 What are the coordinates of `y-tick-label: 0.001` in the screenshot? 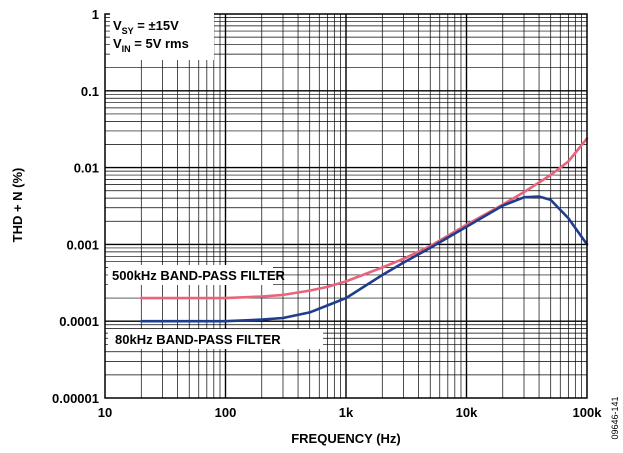 It's located at (82, 244).